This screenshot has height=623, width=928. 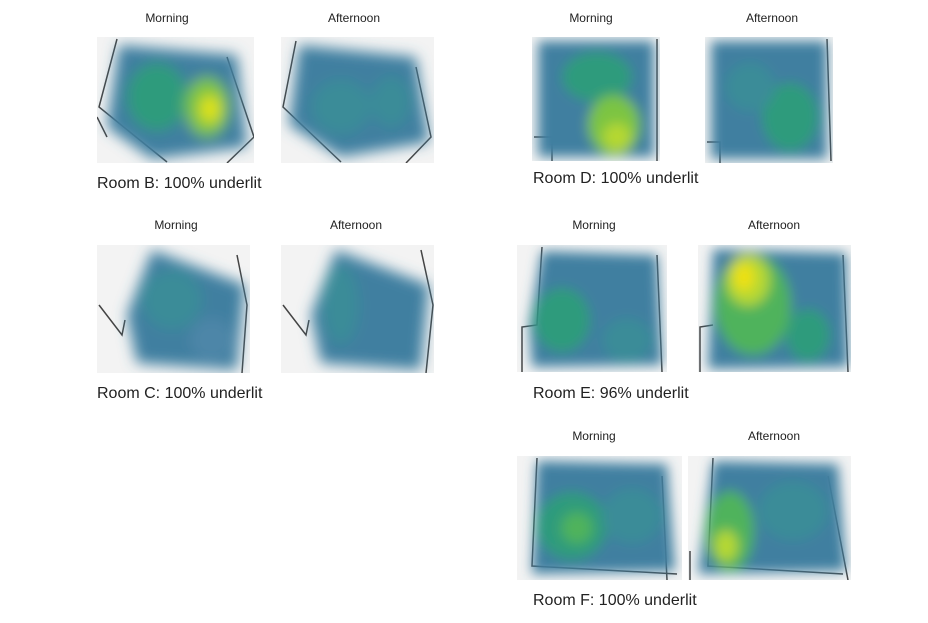 I want to click on room-b-afternoon-label: Afternoon, so click(x=354, y=18).